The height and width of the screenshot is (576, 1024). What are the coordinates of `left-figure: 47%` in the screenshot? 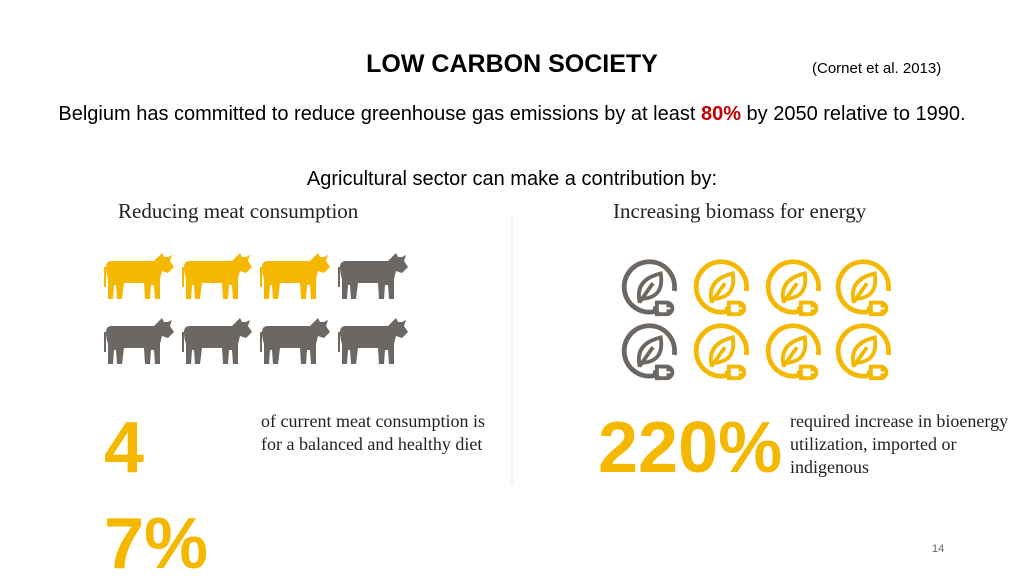 It's located at (156, 492).